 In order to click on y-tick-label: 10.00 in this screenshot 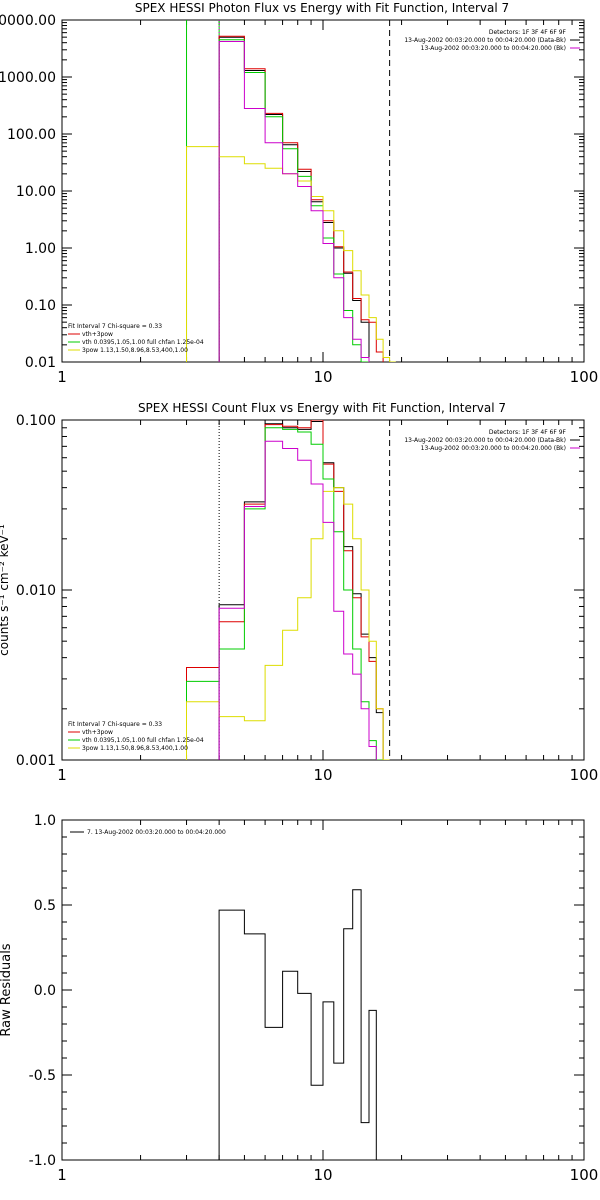, I will do `click(36, 192)`.